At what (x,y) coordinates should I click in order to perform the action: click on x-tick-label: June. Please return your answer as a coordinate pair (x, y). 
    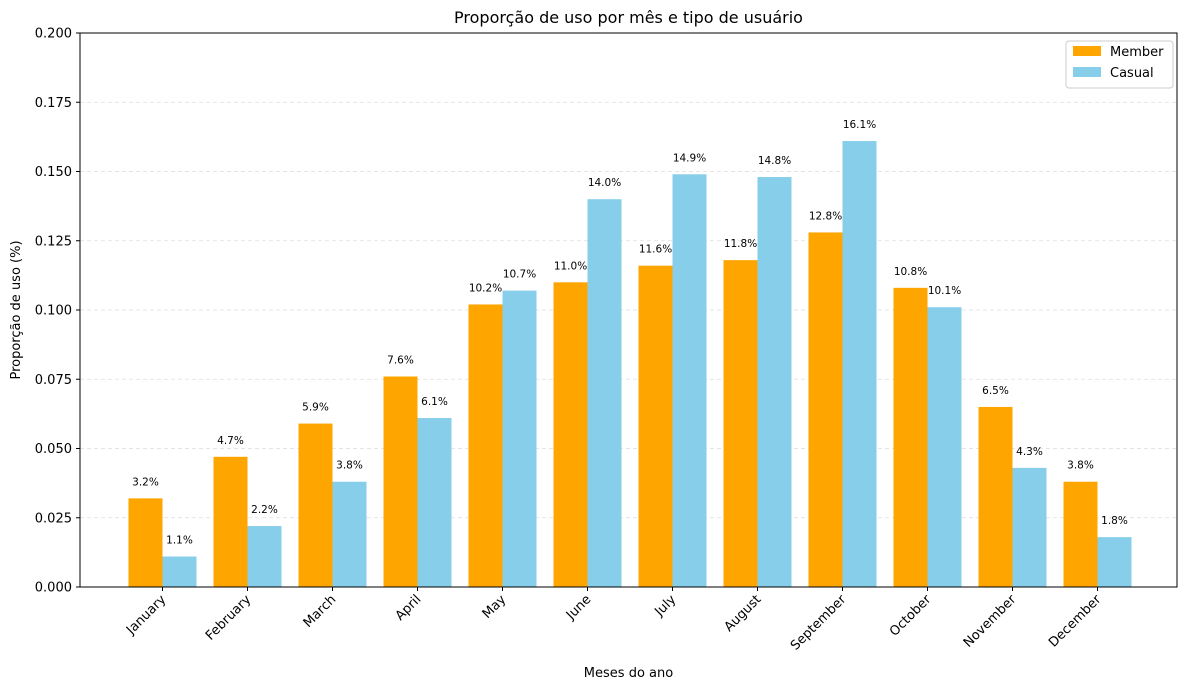
    Looking at the image, I should click on (578, 607).